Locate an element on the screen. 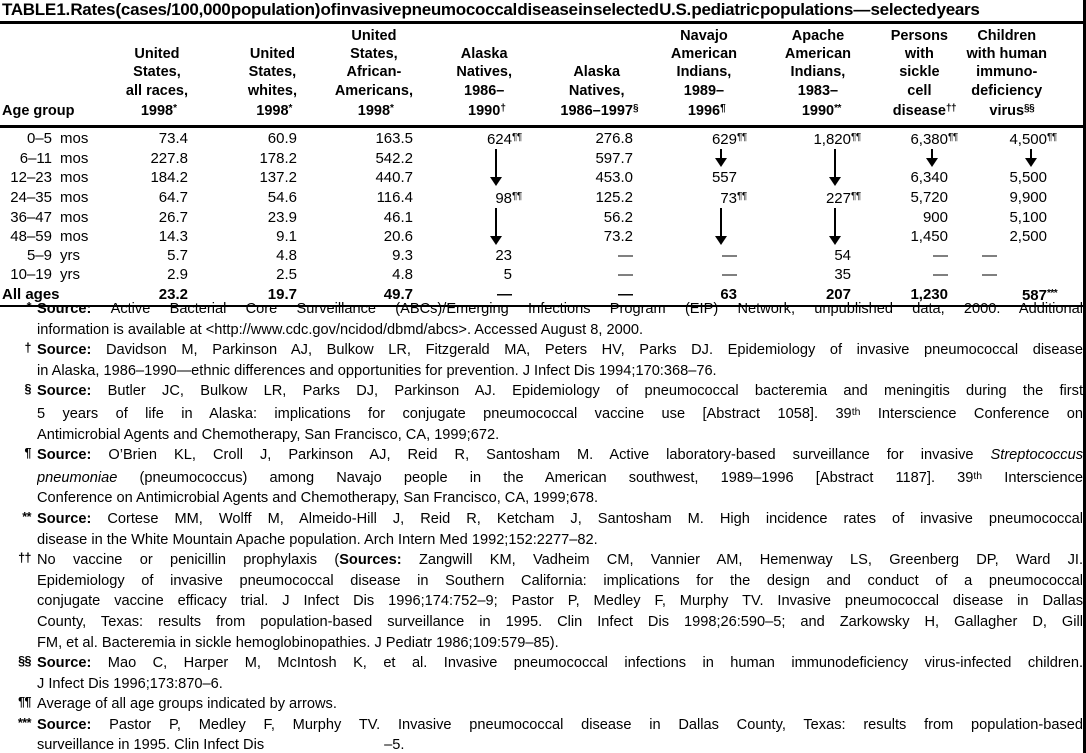 This screenshot has height=753, width=1086. table-row: 36–47 mos 26.7 23.9 46.1 56.2 900 5,100 is located at coordinates (543, 217).